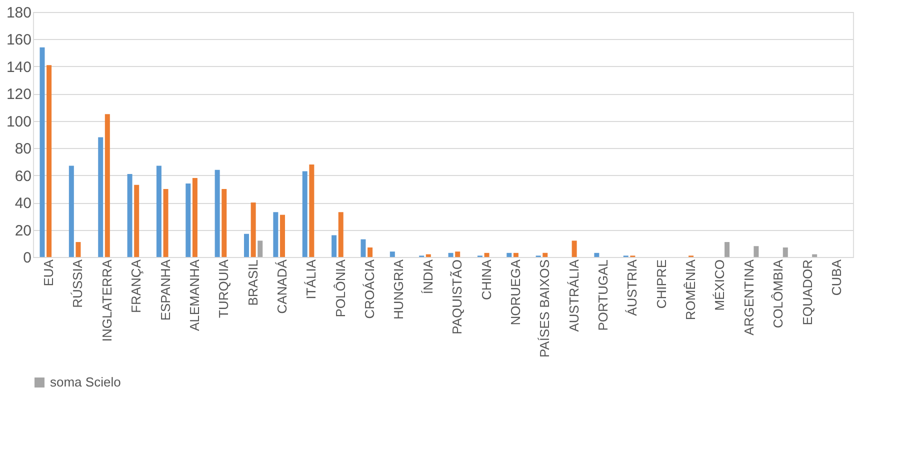  What do you see at coordinates (836, 277) in the screenshot?
I see `x-tick-label: CUBA` at bounding box center [836, 277].